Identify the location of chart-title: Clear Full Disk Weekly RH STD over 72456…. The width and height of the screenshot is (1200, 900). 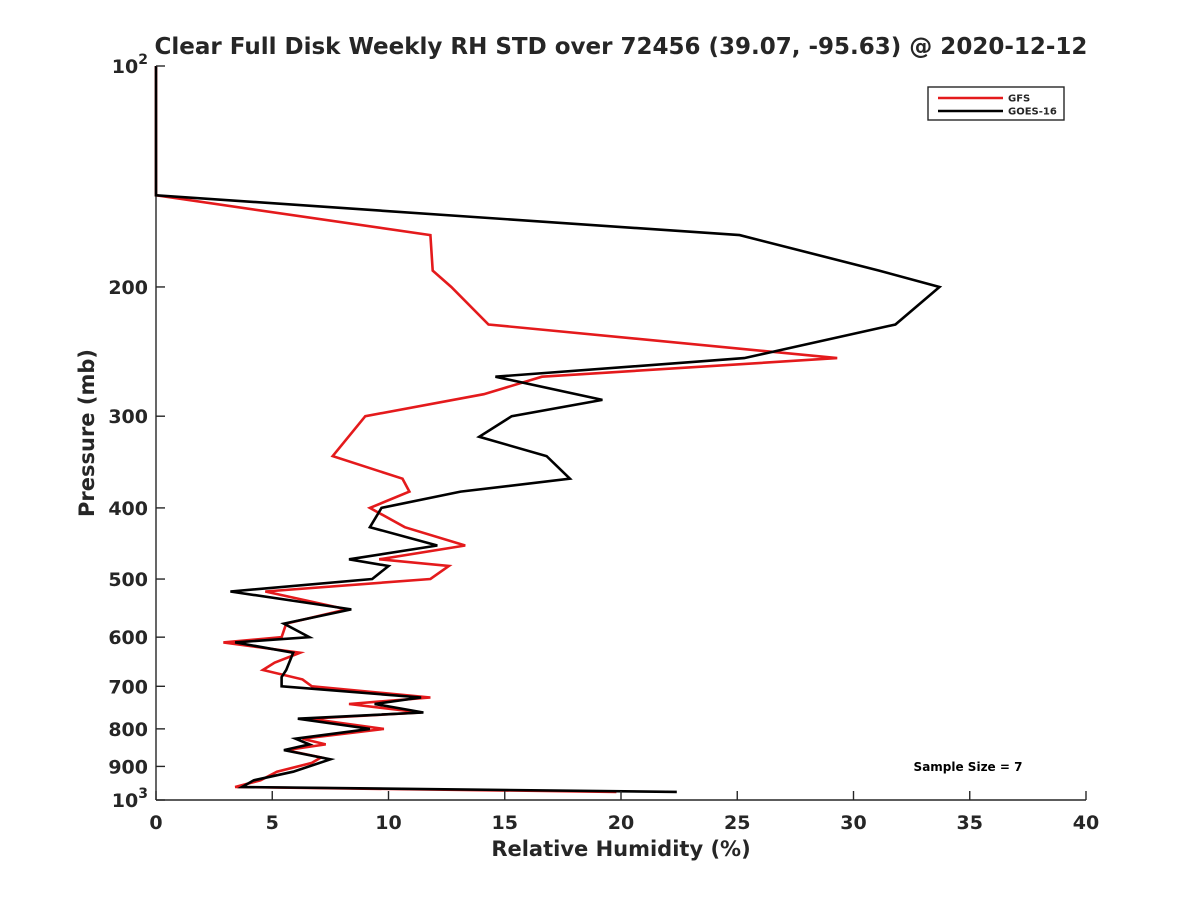
(621, 47).